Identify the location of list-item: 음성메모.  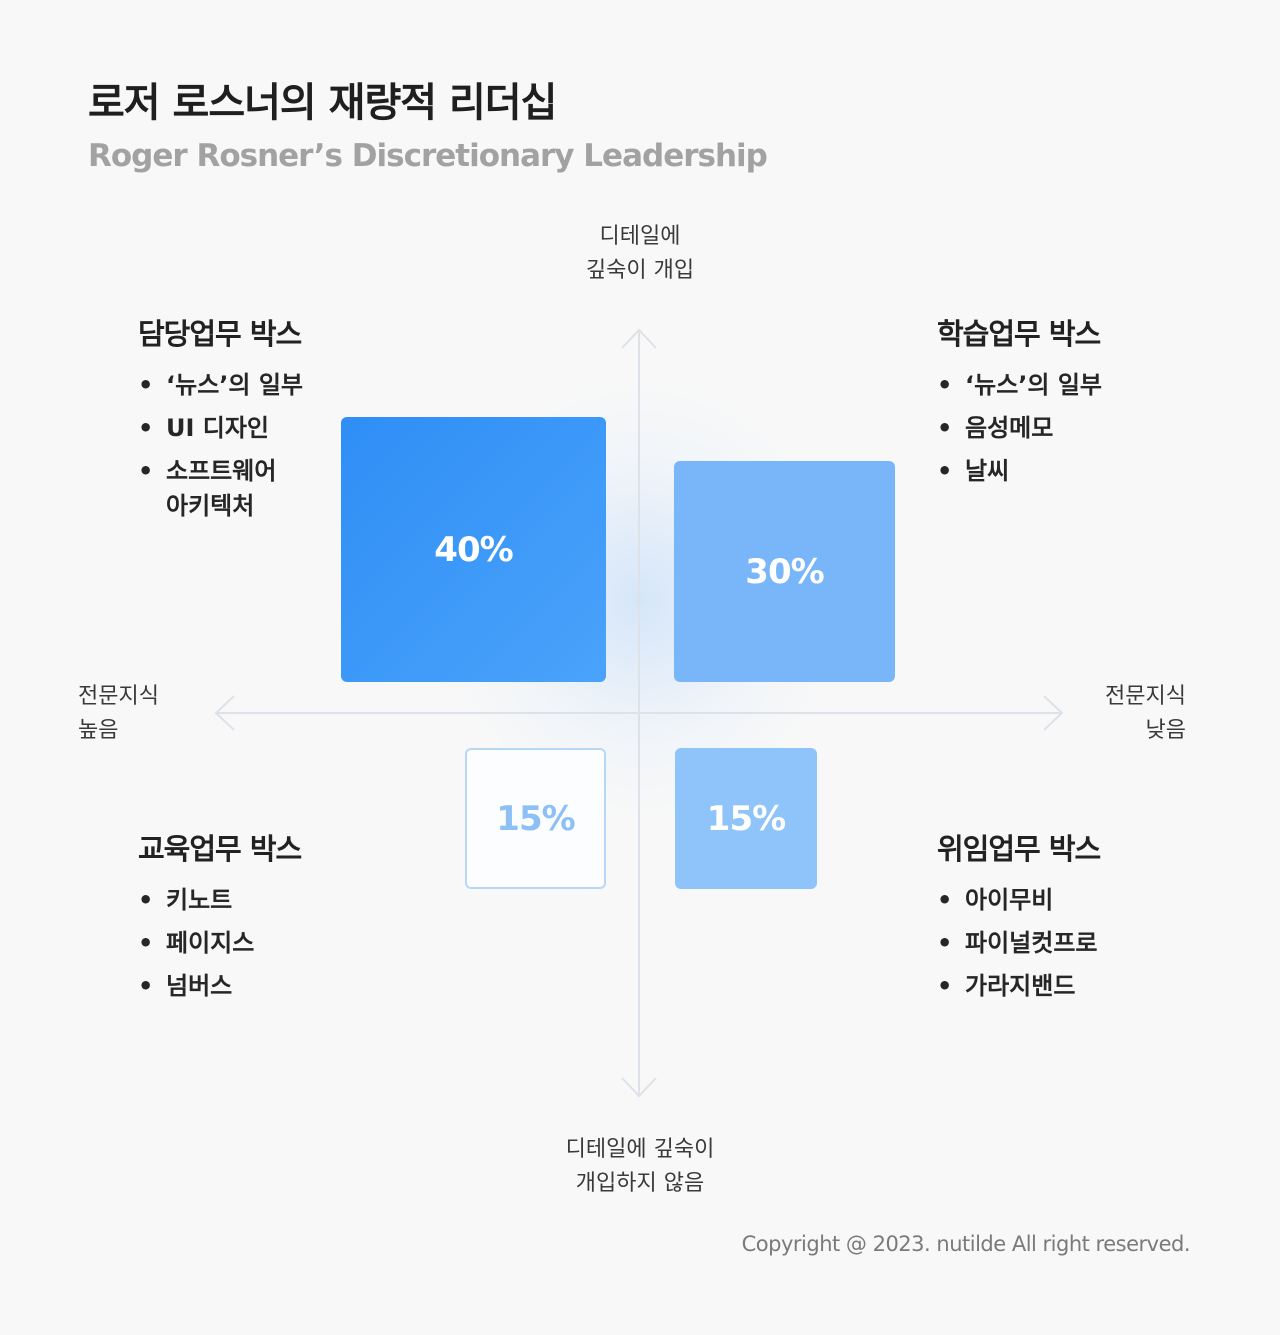
(1019, 428).